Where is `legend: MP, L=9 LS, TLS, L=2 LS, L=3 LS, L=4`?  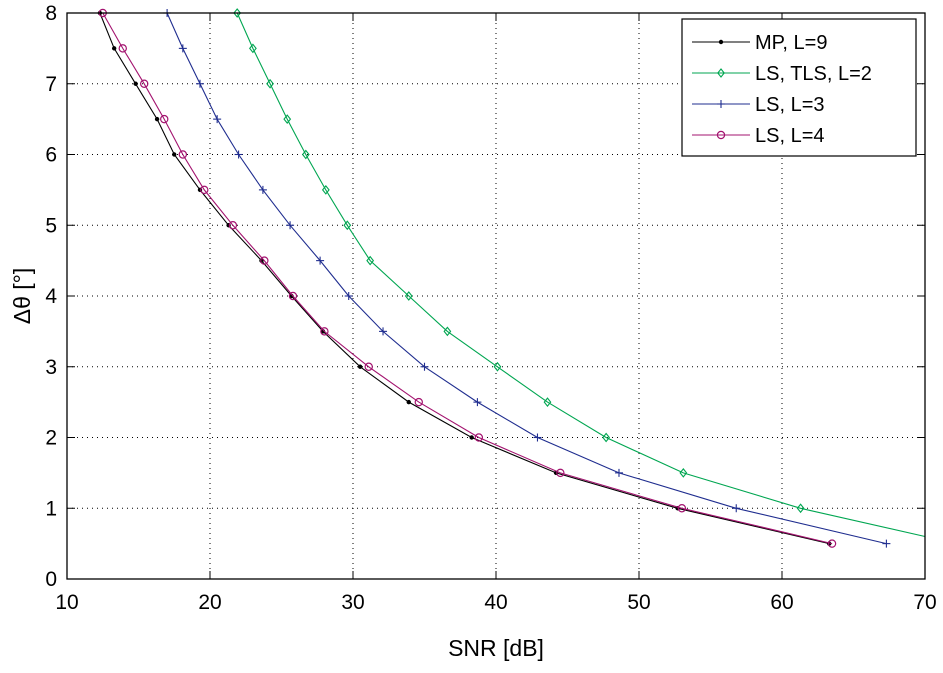
legend: MP, L=9 LS, TLS, L=2 LS, L=3 LS, L=4 is located at coordinates (799, 87).